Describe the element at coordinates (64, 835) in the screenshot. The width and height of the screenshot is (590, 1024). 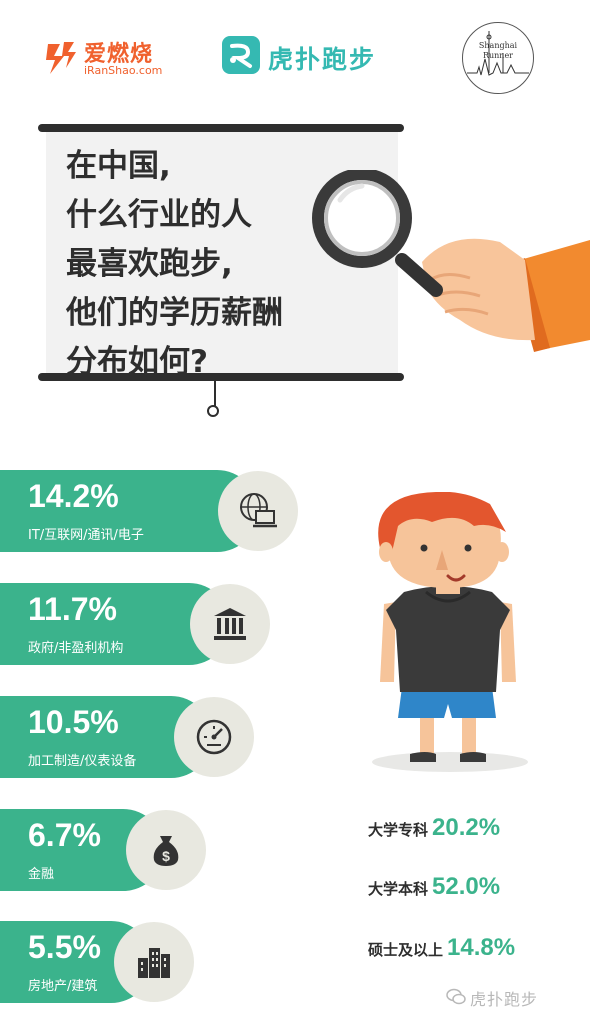
I see `industry-percent: 6.7%` at that location.